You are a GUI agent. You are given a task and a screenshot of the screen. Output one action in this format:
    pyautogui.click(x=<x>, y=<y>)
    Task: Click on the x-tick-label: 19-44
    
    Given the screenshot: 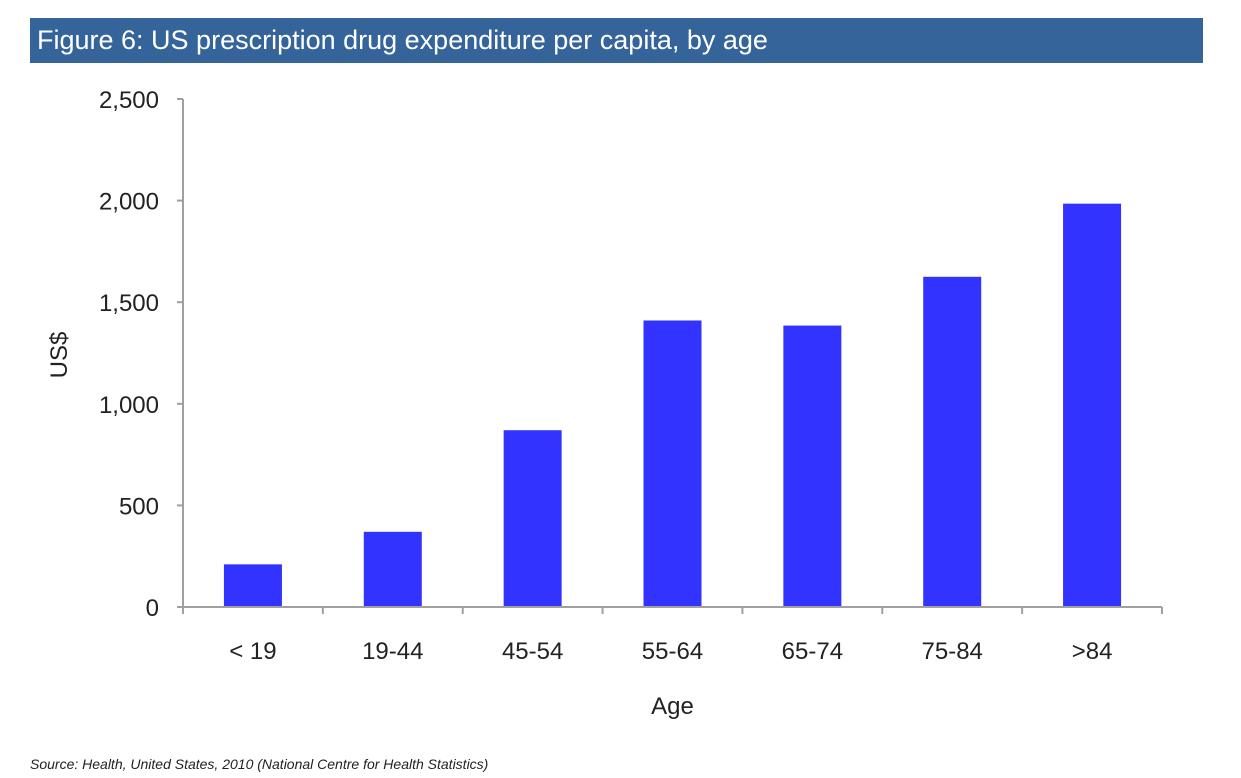 What is the action you would take?
    pyautogui.click(x=392, y=651)
    